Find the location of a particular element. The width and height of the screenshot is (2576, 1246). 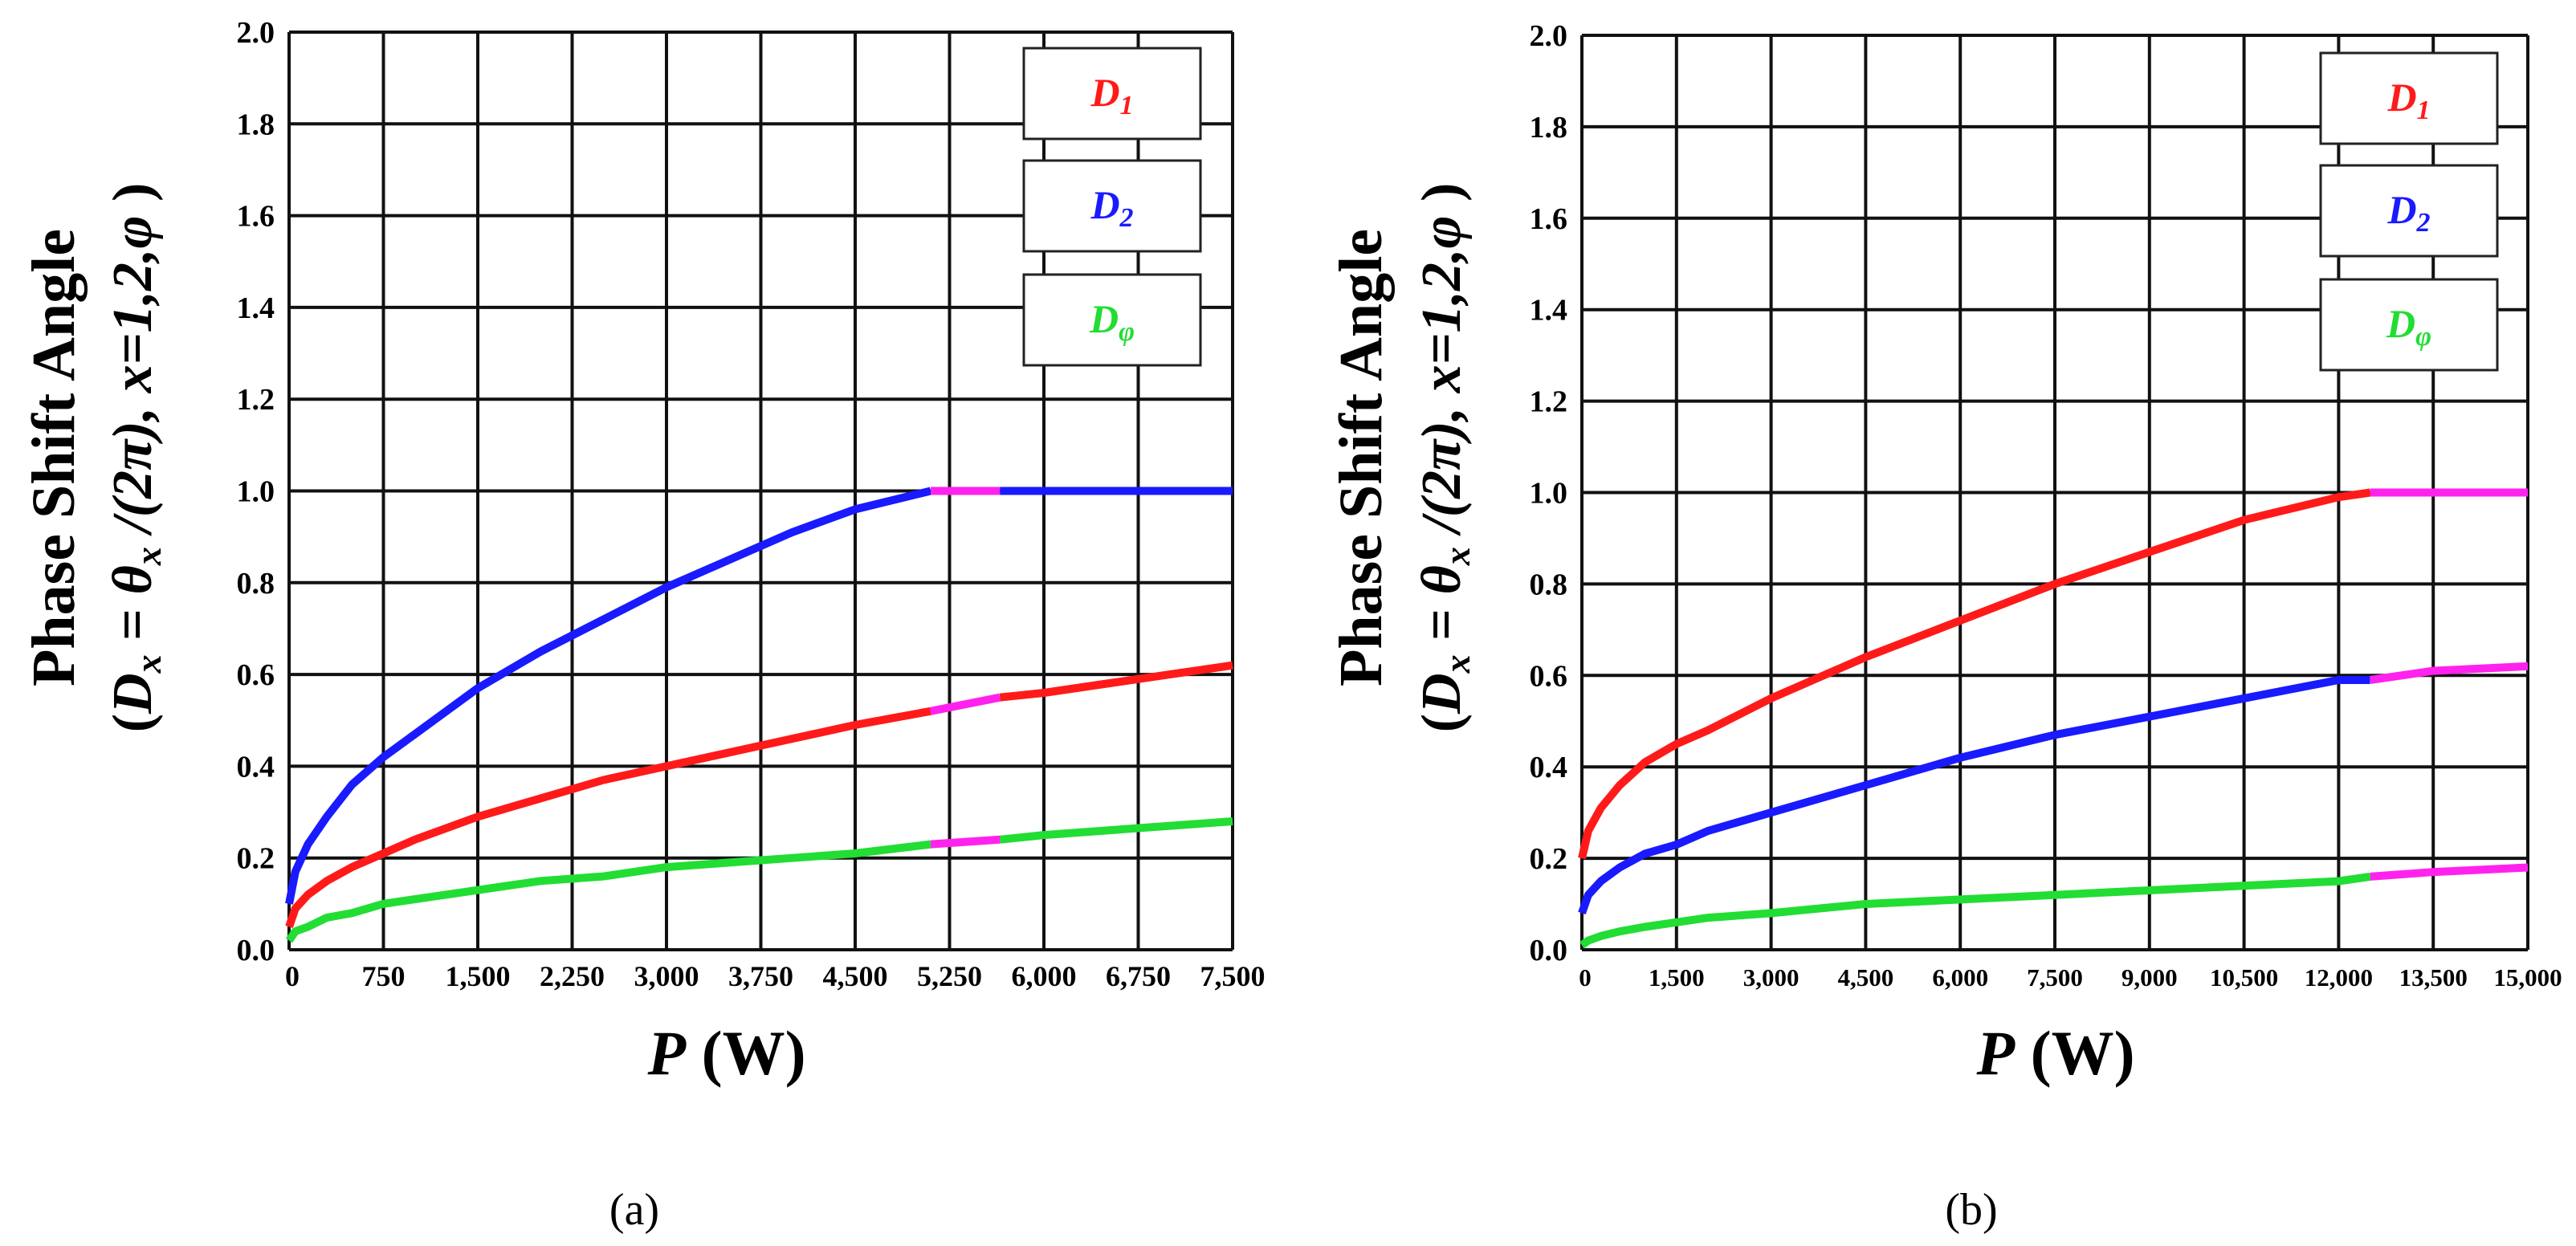

chart-a-x-tick-label: 3,000 is located at coordinates (666, 976).